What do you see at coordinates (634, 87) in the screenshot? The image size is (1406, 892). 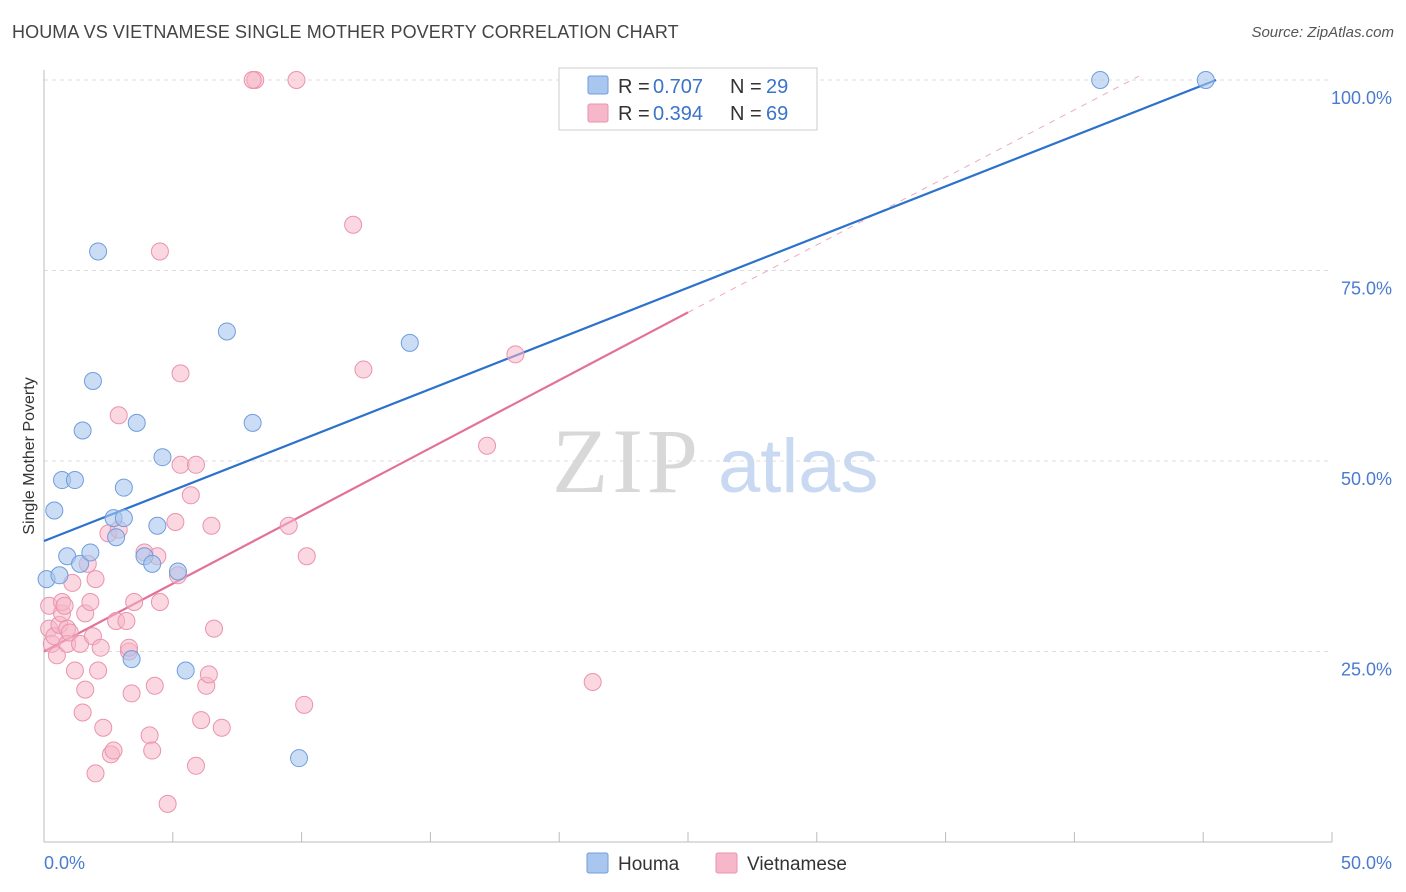 I see `legend-houma-r-label: R =` at bounding box center [634, 87].